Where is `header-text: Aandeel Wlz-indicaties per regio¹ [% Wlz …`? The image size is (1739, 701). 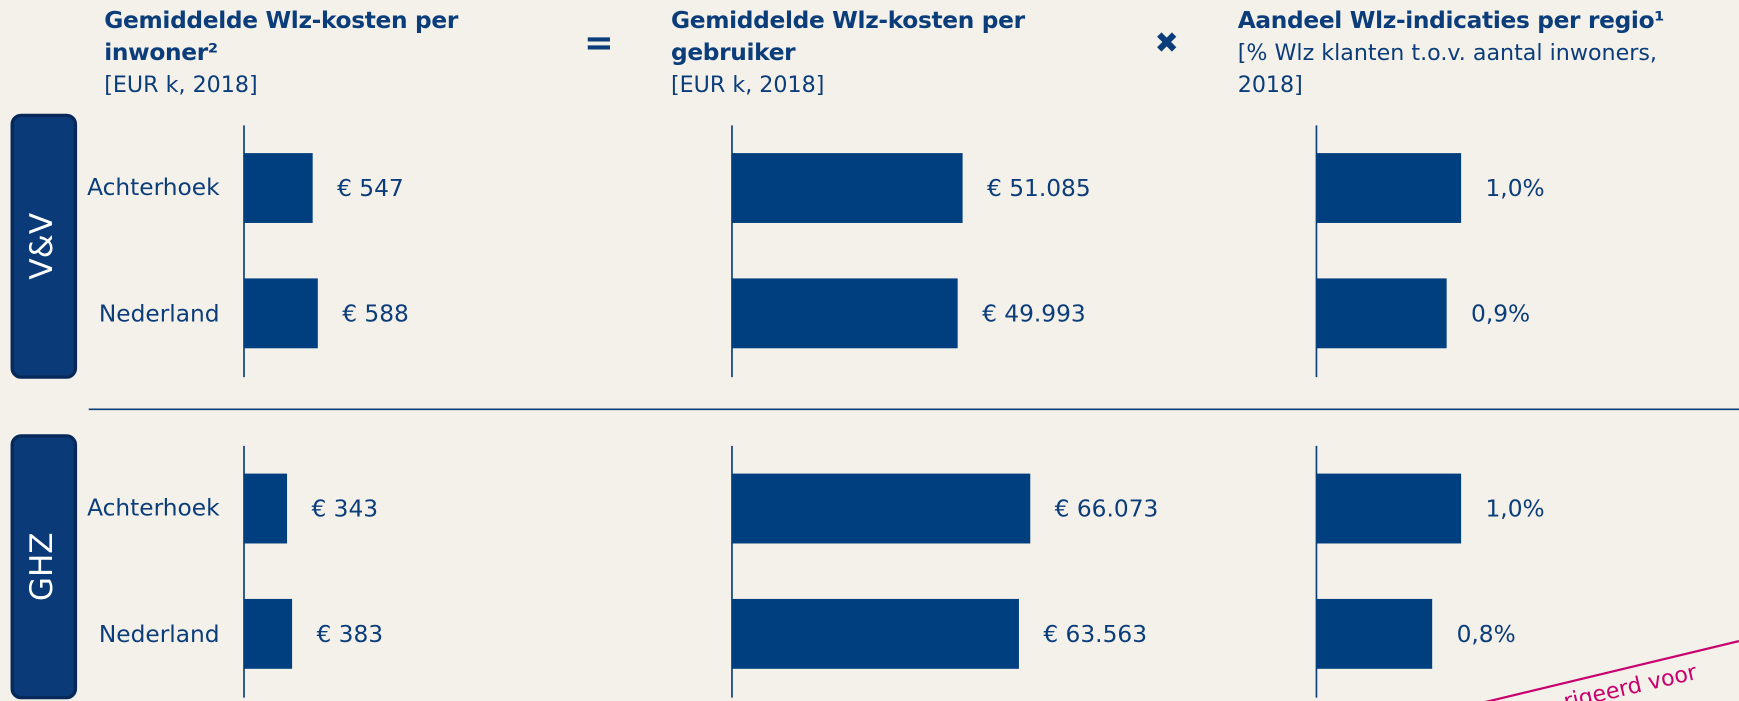
header-text: Aandeel Wlz-indicaties per regio¹ [% Wlz … is located at coordinates (1471, 52).